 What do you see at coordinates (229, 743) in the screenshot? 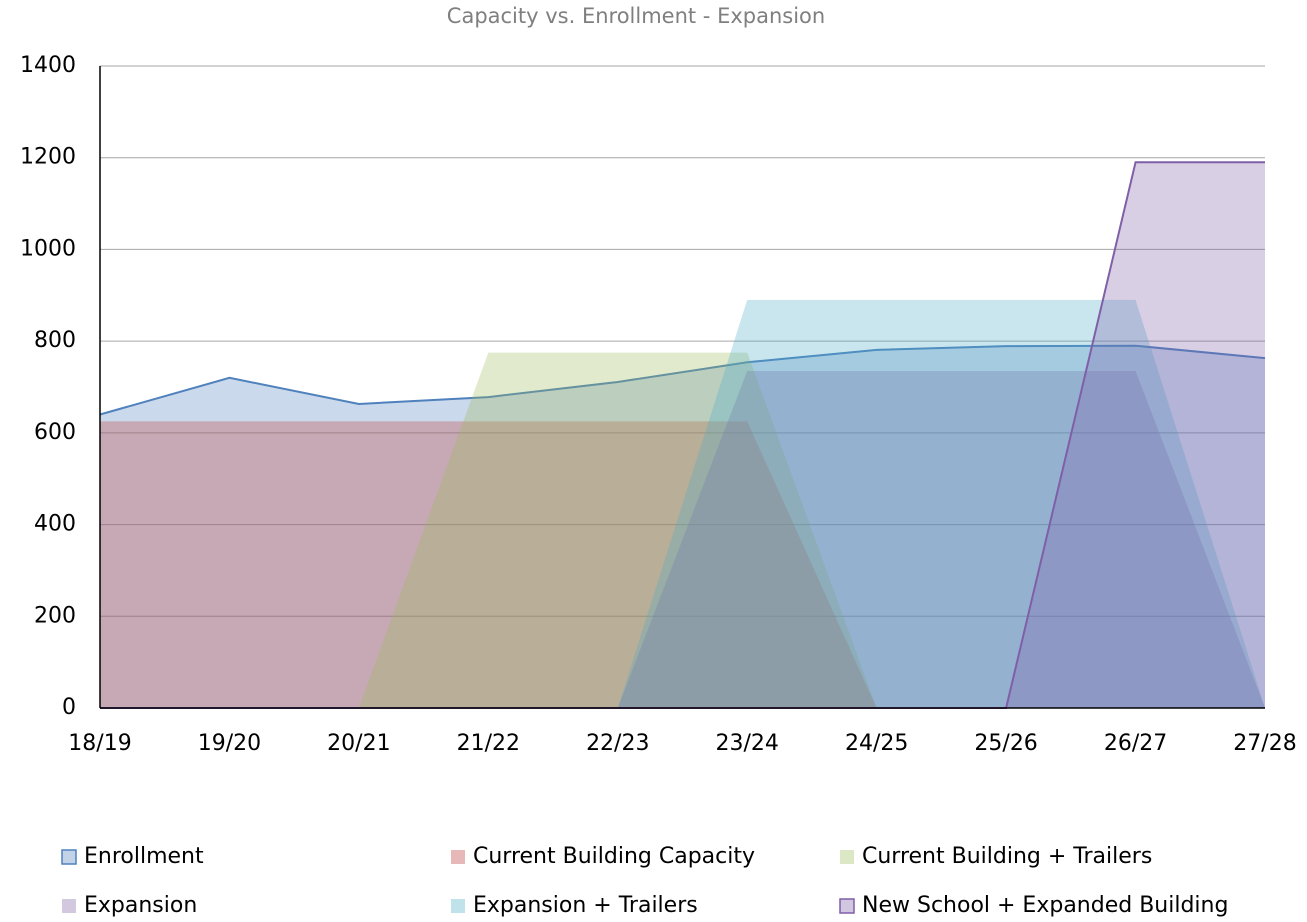
I see `x-tick-label: 19/20` at bounding box center [229, 743].